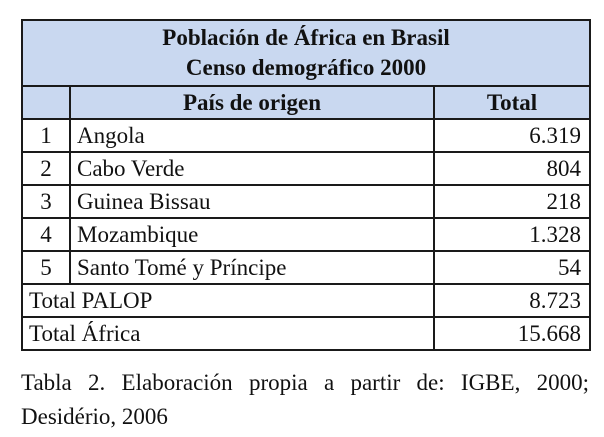  I want to click on total-palop-row: Total PALOP 8.723, so click(306, 300).